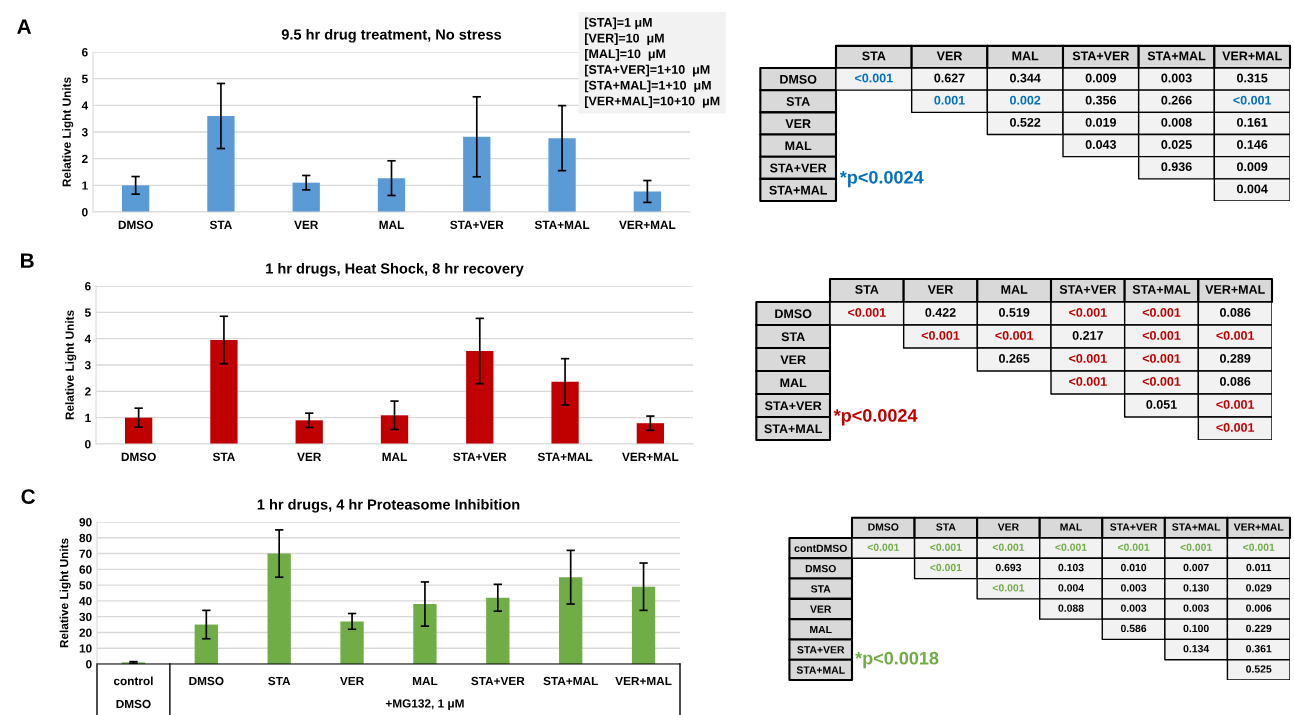 This screenshot has height=715, width=1294. What do you see at coordinates (85, 522) in the screenshot?
I see `y-tick-label: 90` at bounding box center [85, 522].